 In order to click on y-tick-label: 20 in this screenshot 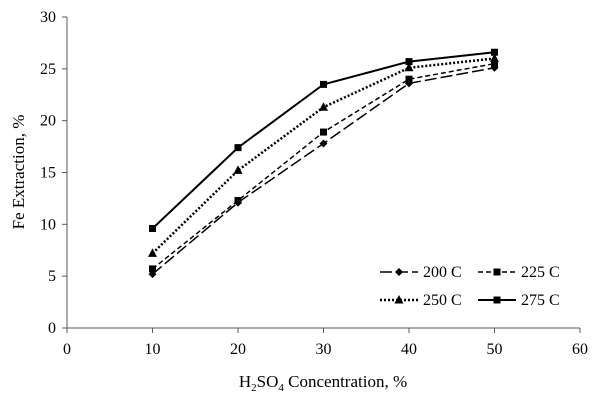, I will do `click(48, 121)`.